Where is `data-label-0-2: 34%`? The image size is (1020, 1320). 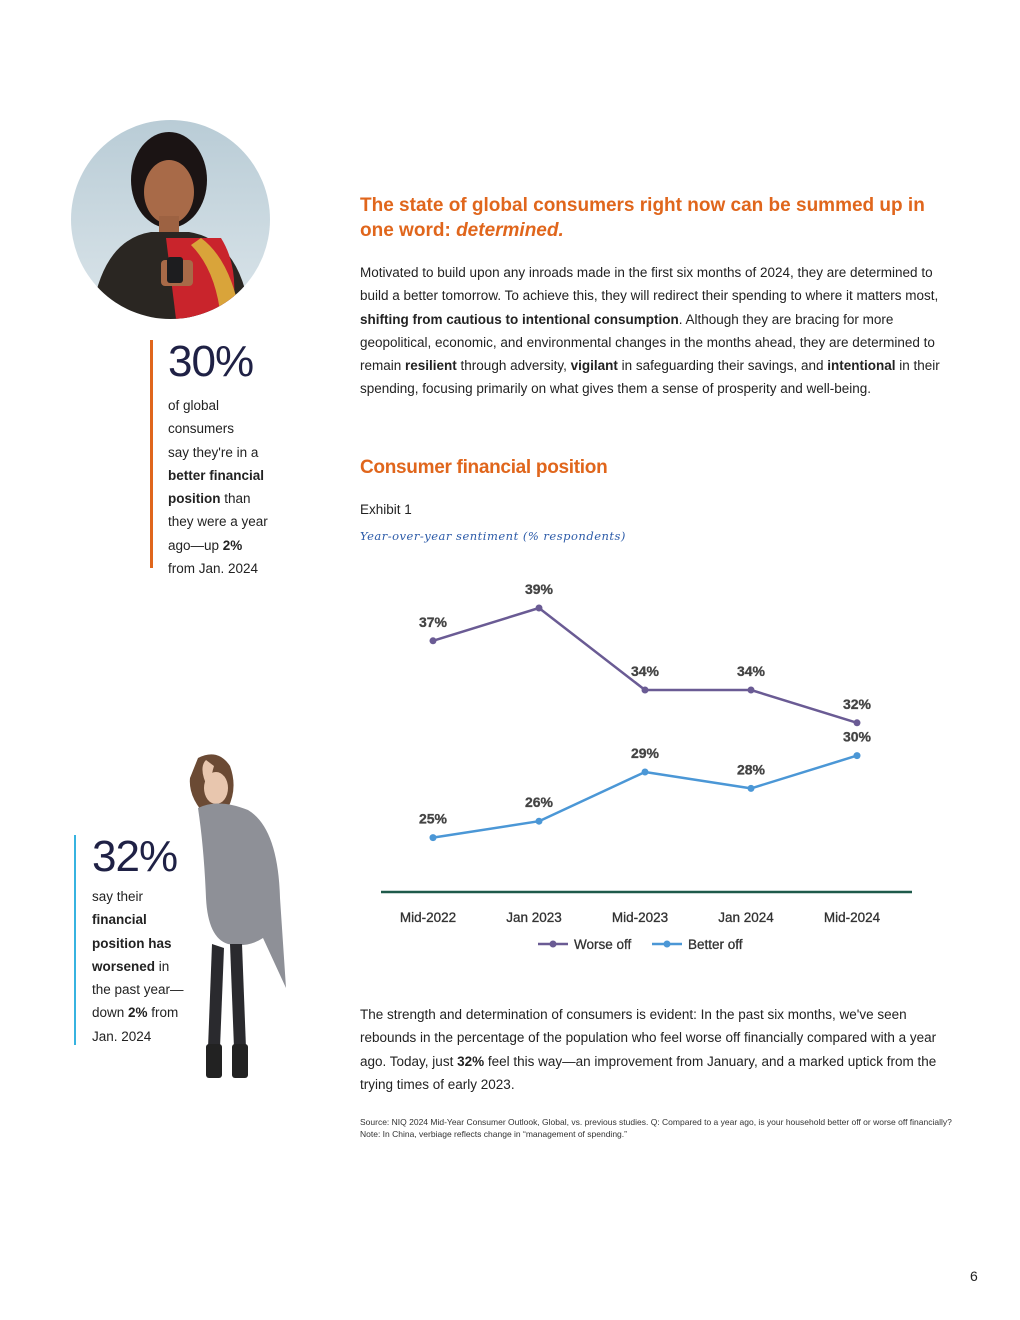 data-label-0-2: 34% is located at coordinates (645, 671).